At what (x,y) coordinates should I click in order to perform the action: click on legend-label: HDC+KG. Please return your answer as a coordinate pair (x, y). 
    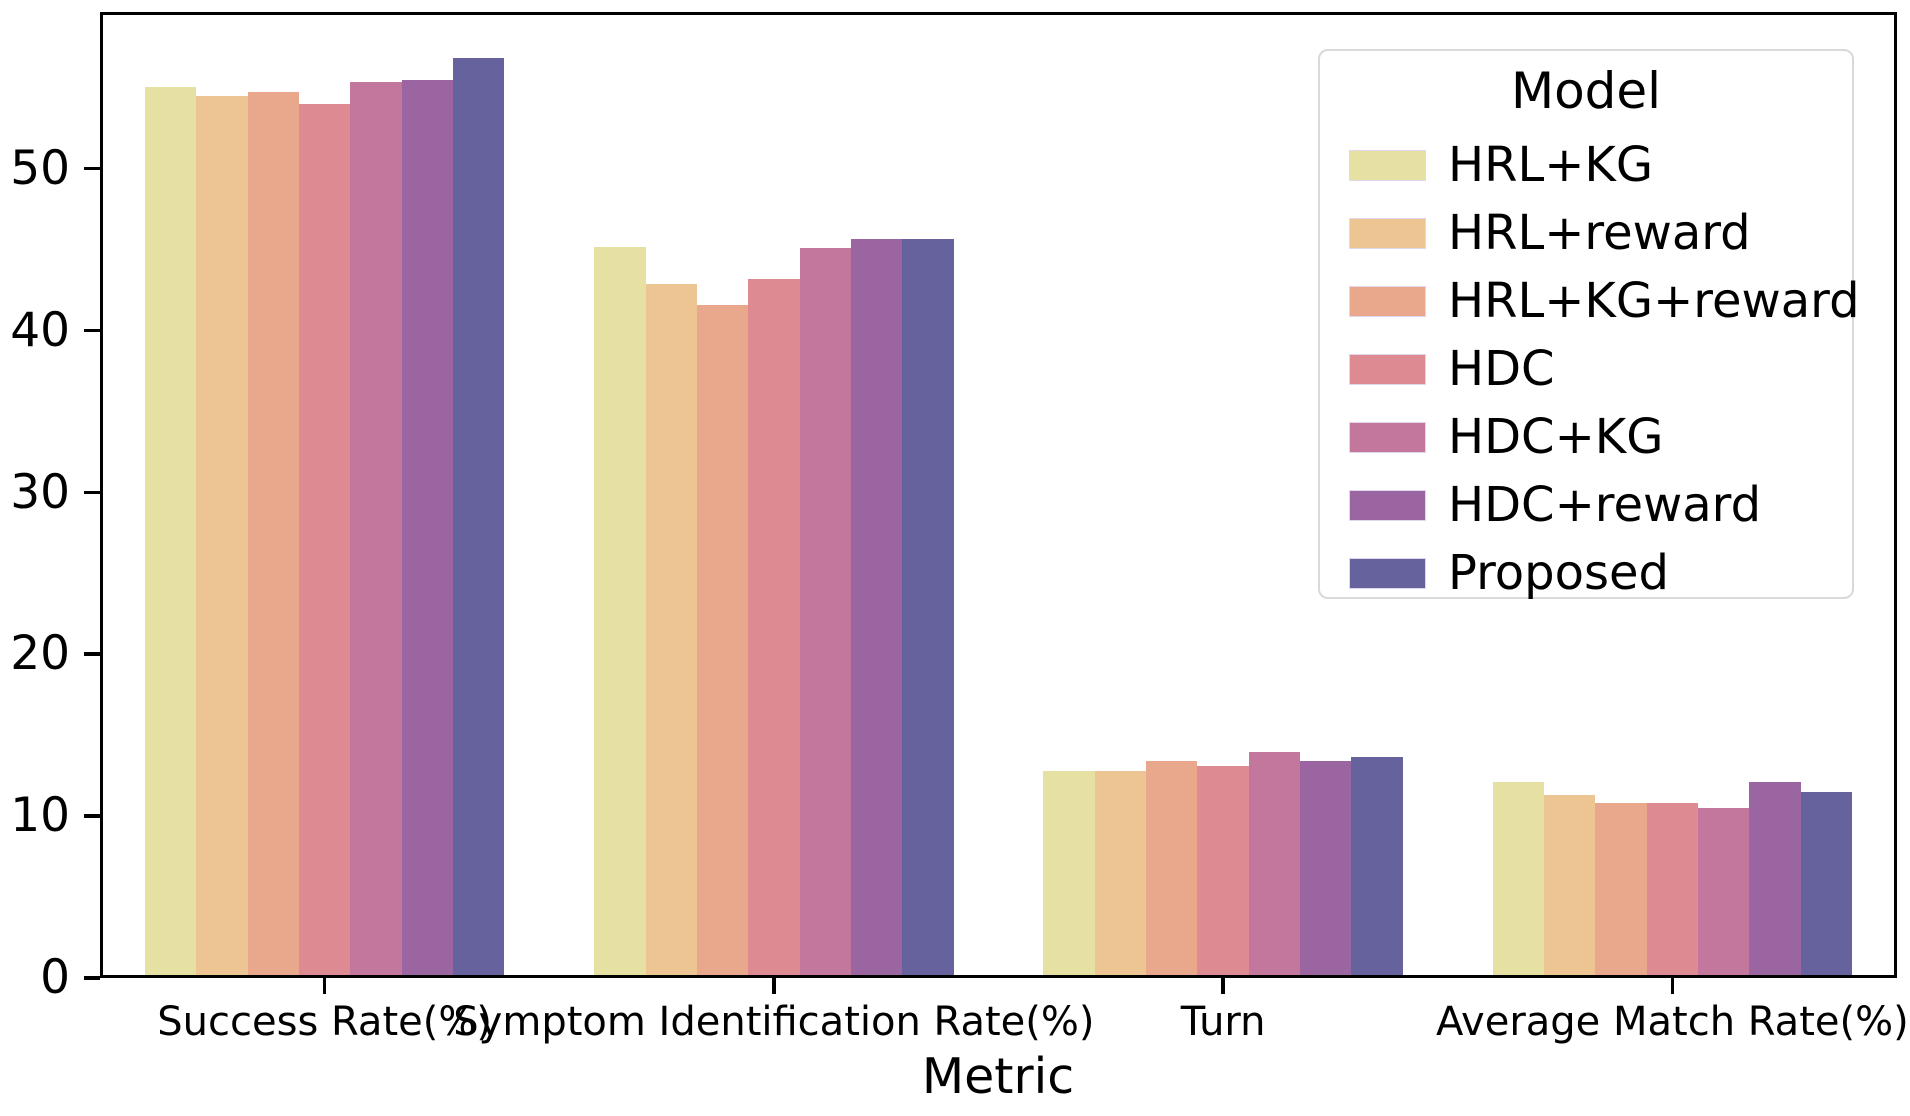
    Looking at the image, I should click on (1556, 437).